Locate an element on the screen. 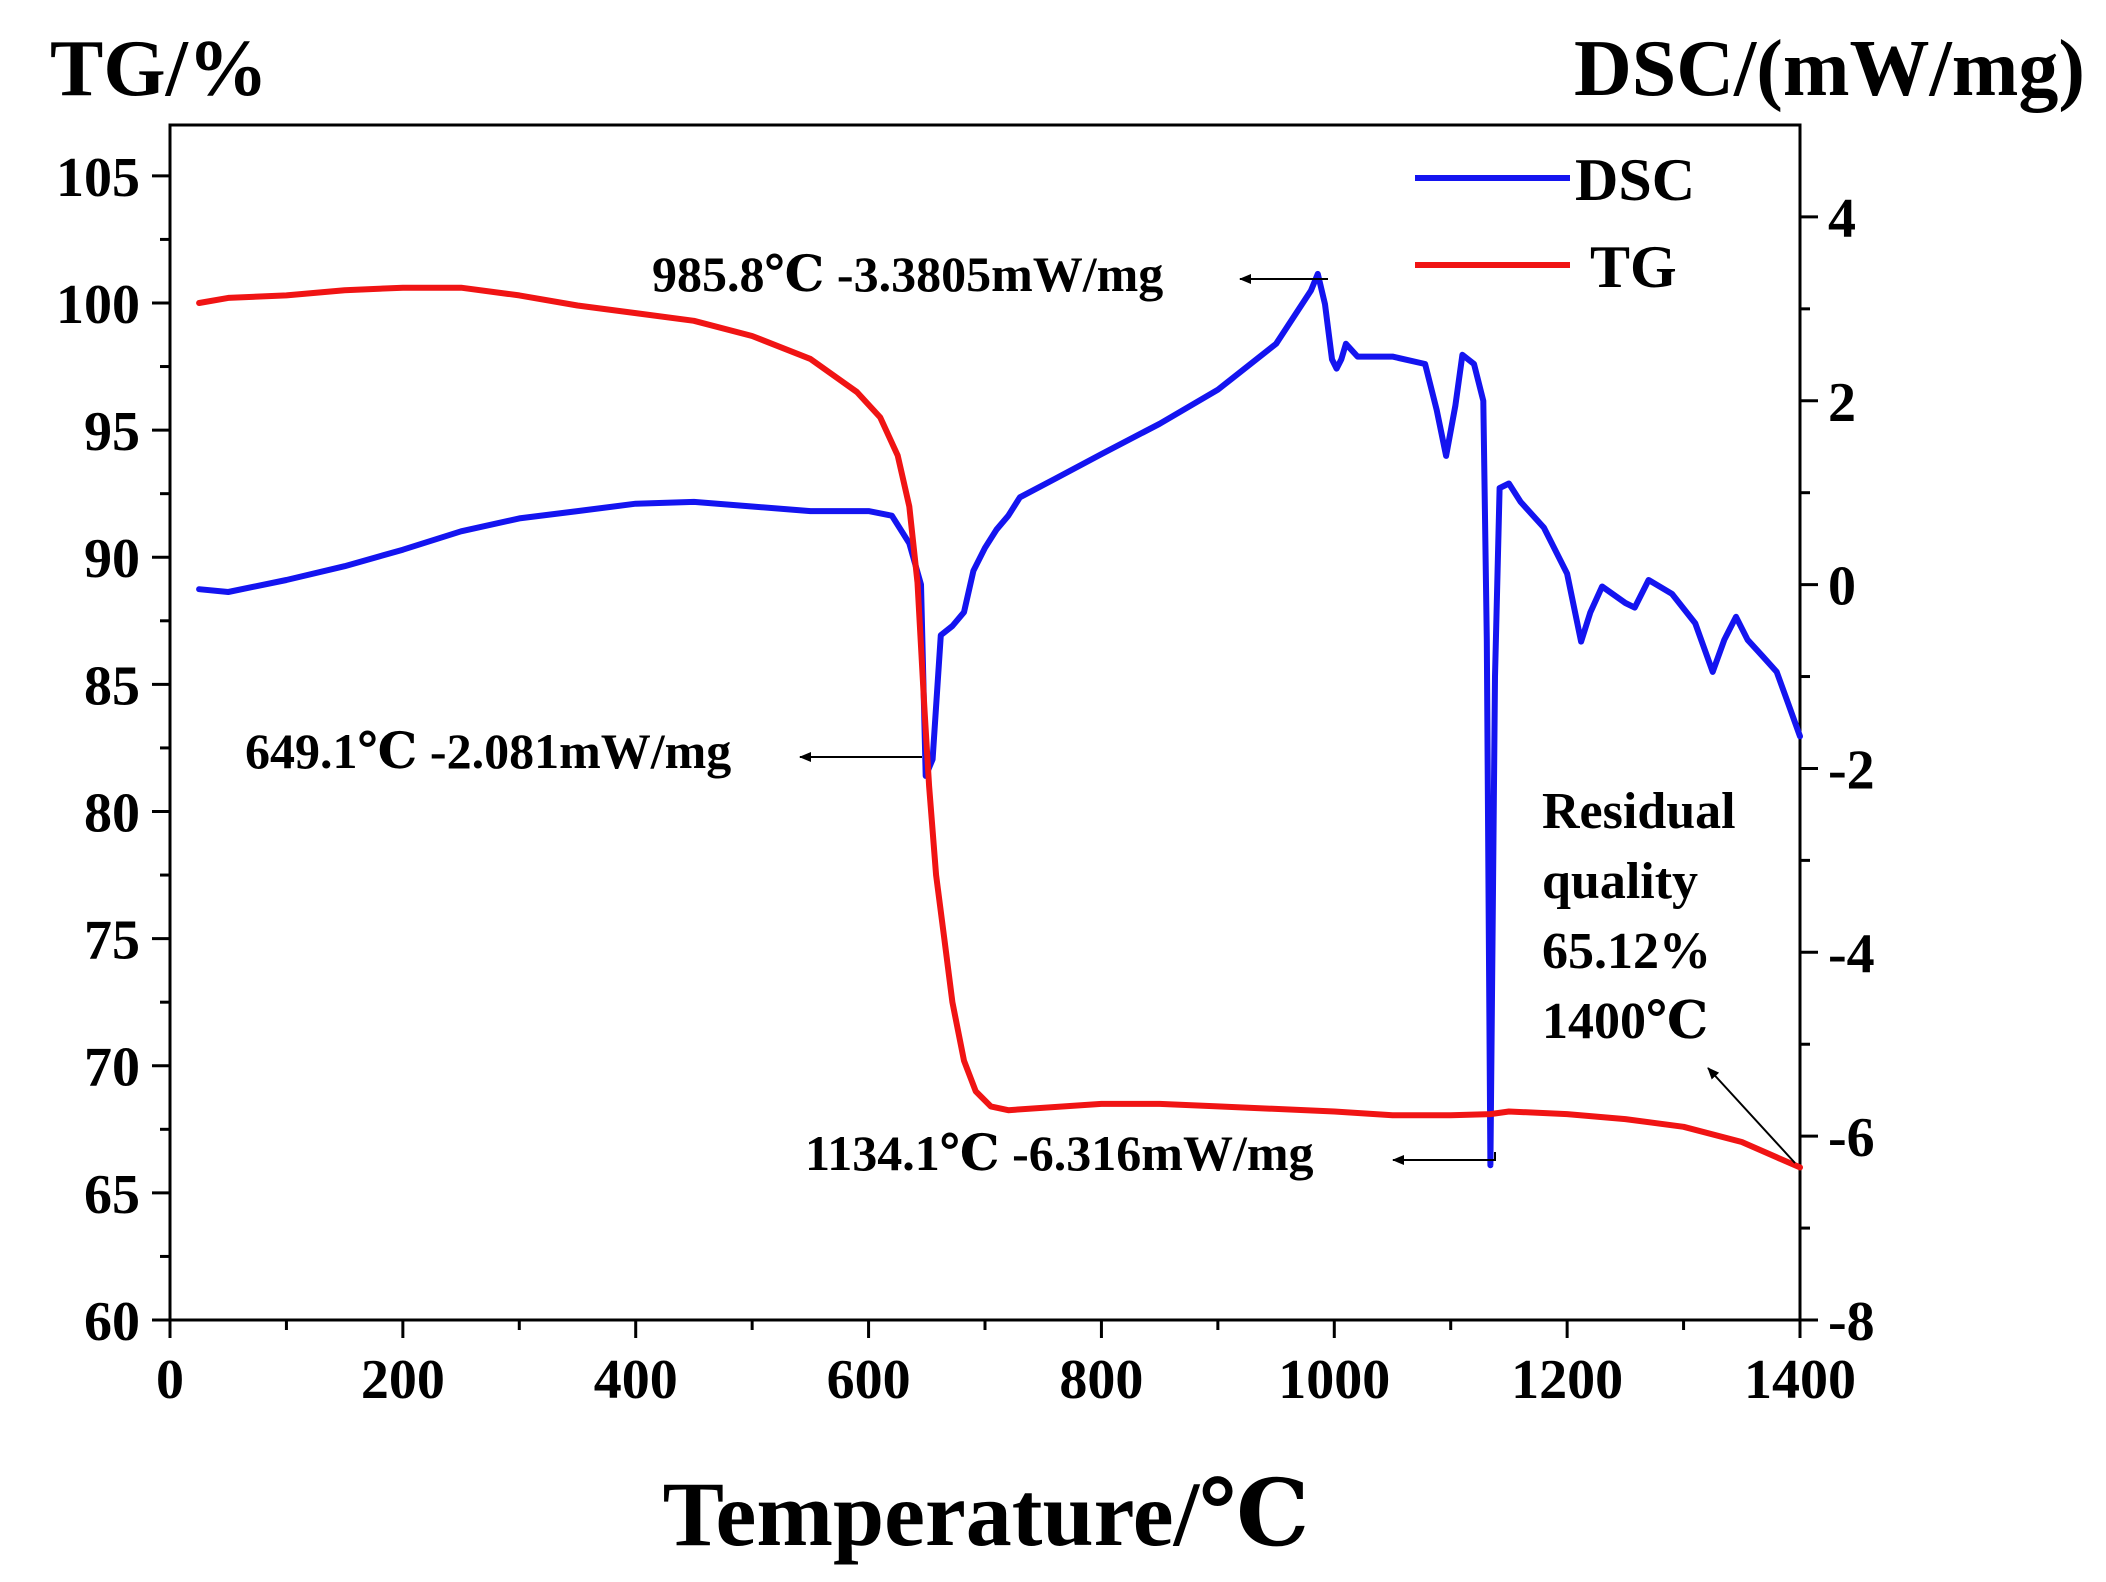 This screenshot has height=1582, width=2106. residual-line-4: 1400℃ is located at coordinates (1625, 1021).